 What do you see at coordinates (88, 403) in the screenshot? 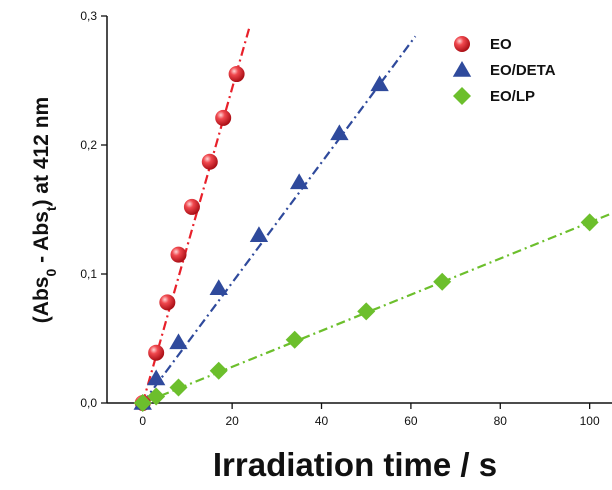
I see `y-tick-label: 0,0` at bounding box center [88, 403].